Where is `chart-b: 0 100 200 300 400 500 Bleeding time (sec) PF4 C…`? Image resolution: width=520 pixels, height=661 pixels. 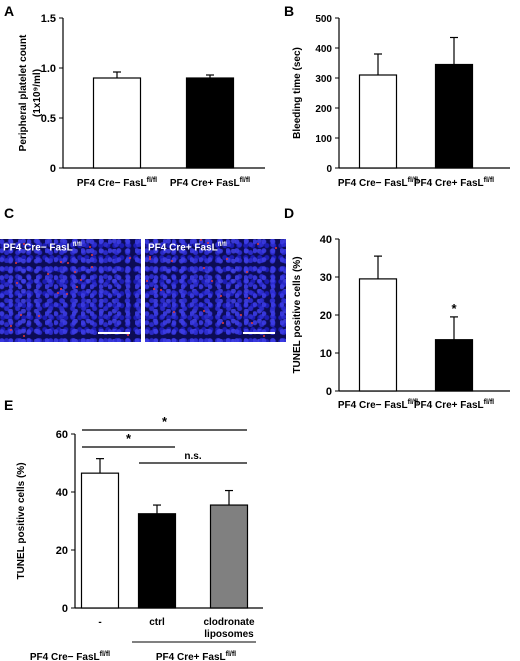 chart-b: 0 100 200 300 400 500 Bleeding time (sec) PF4 C… is located at coordinates (401, 101).